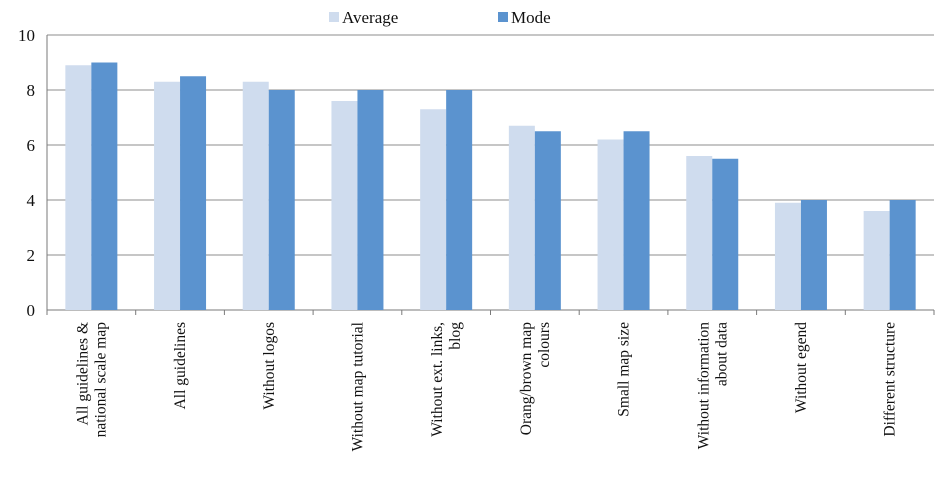  Describe the element at coordinates (531, 17) in the screenshot. I see `legend-label-mode: Mode` at that location.